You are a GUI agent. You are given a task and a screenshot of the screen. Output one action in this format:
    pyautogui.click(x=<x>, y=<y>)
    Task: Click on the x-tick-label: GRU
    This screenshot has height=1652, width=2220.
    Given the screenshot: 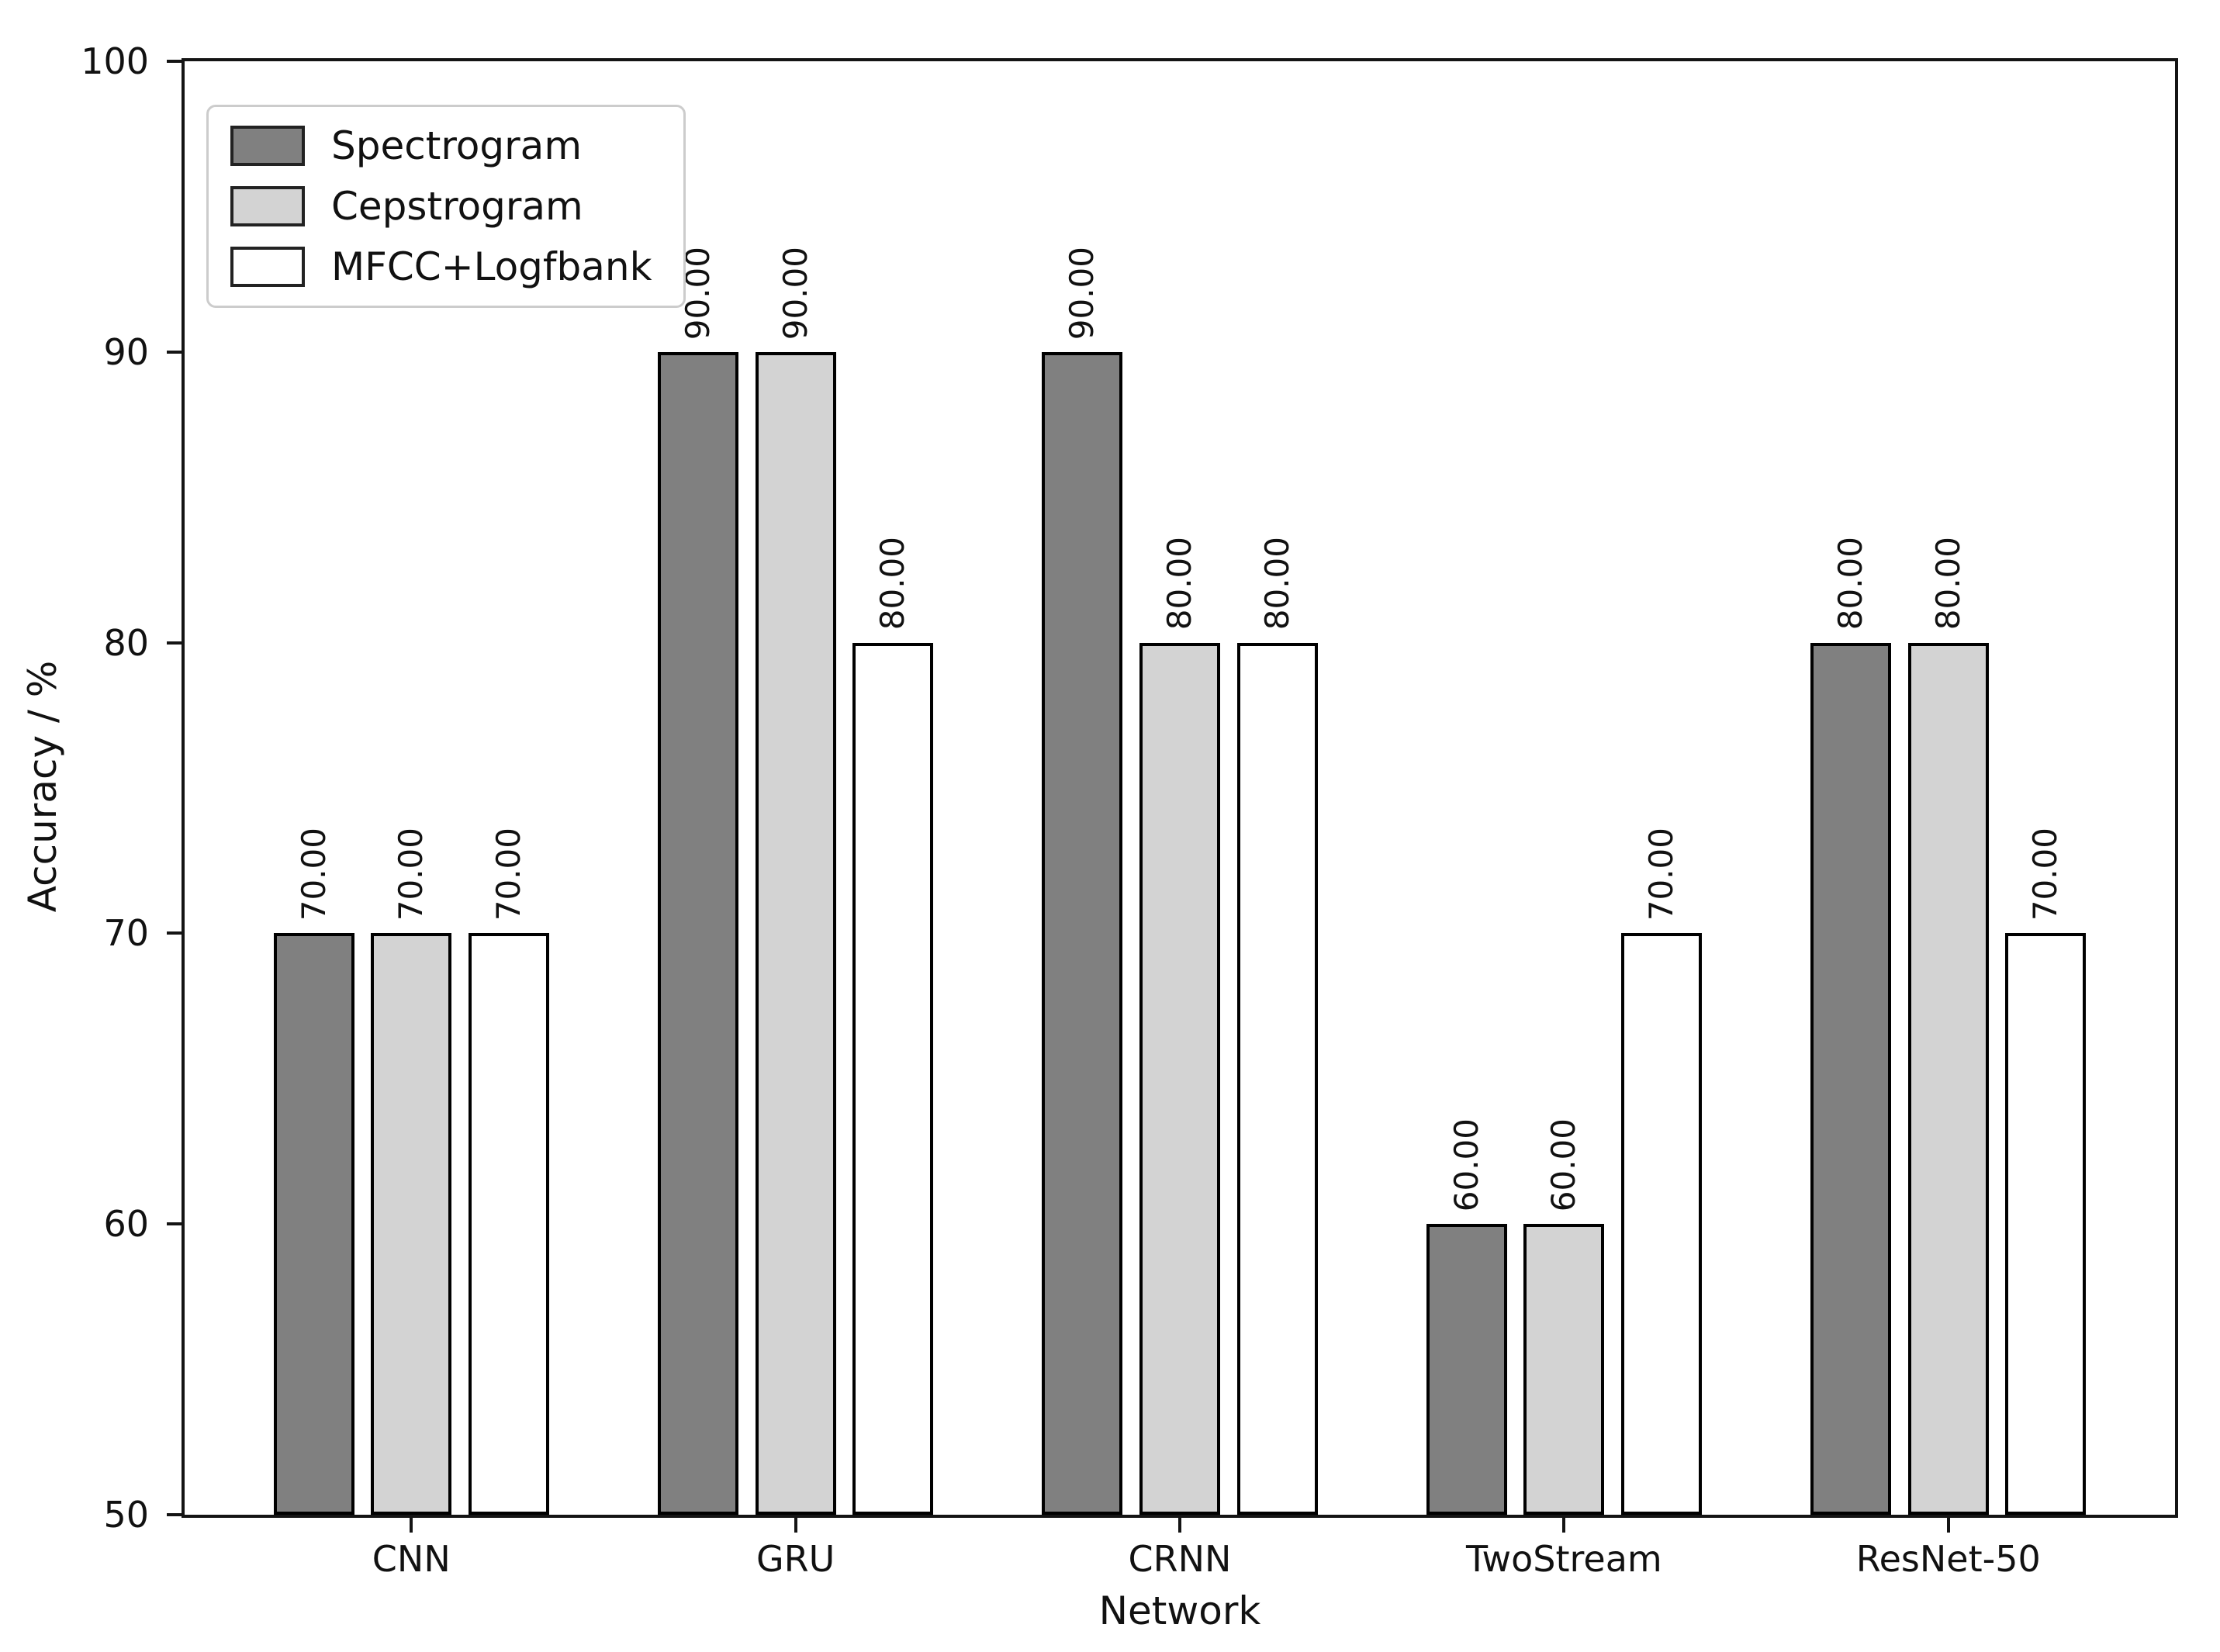 What is the action you would take?
    pyautogui.click(x=795, y=1559)
    